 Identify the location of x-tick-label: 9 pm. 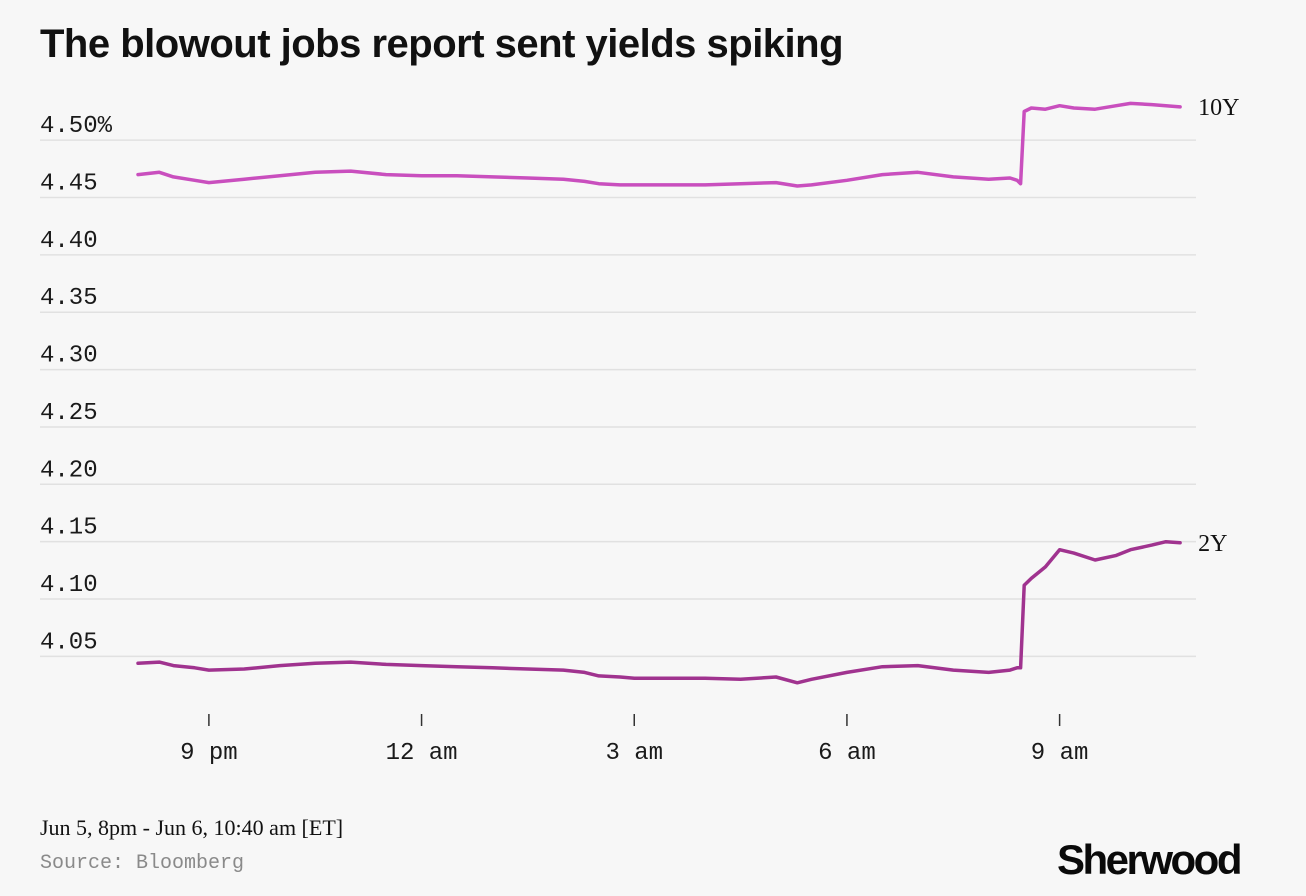
(209, 753).